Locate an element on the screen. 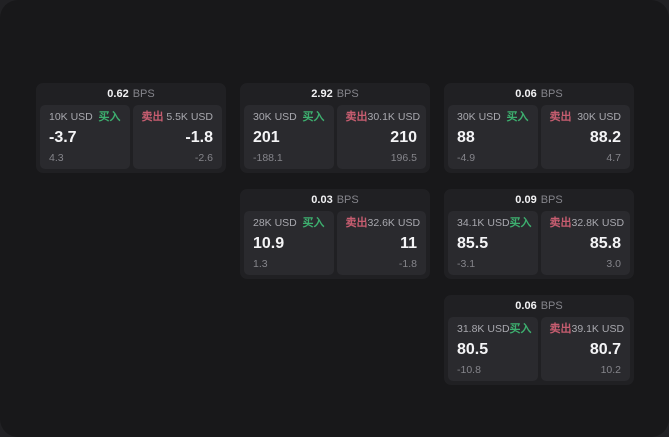 This screenshot has width=669, height=437. sell-panel-top: 卖出 5.5K USD is located at coordinates (178, 117).